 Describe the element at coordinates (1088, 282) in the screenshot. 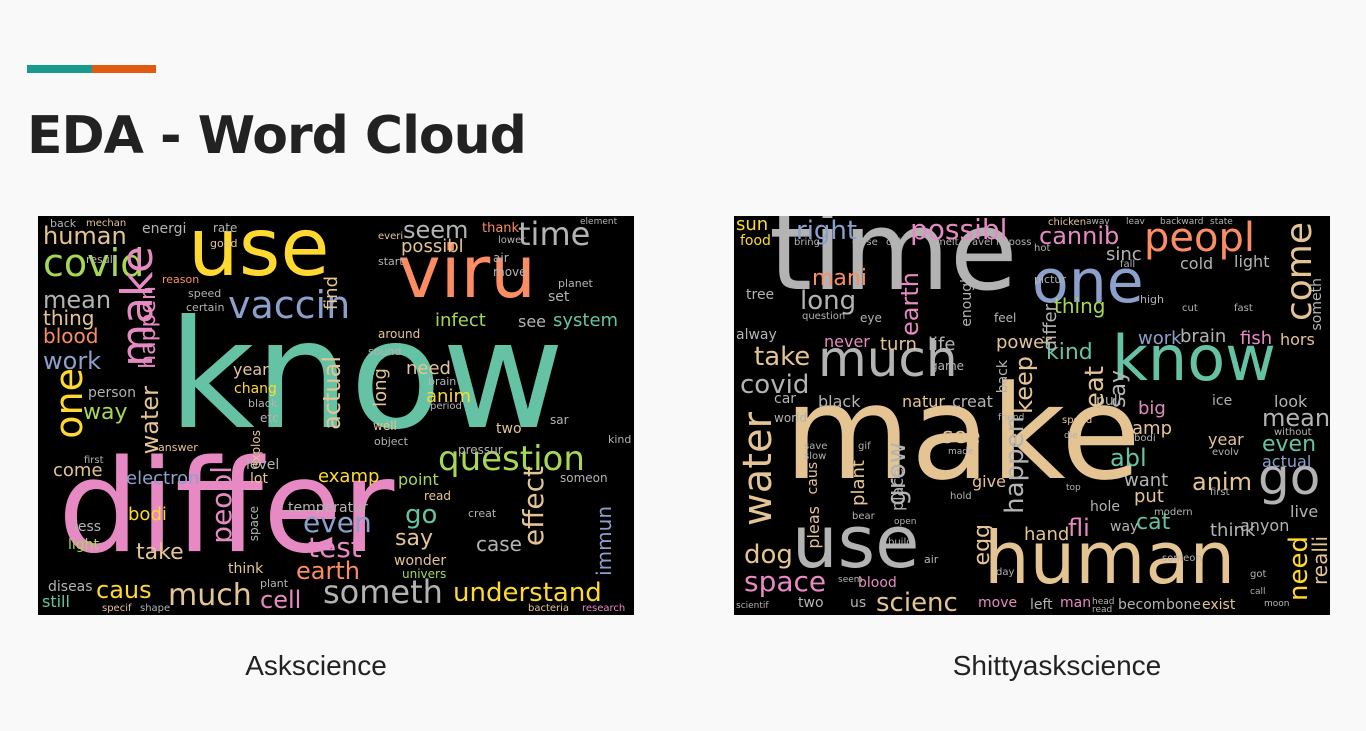

I see `word-cloud-word: one` at that location.